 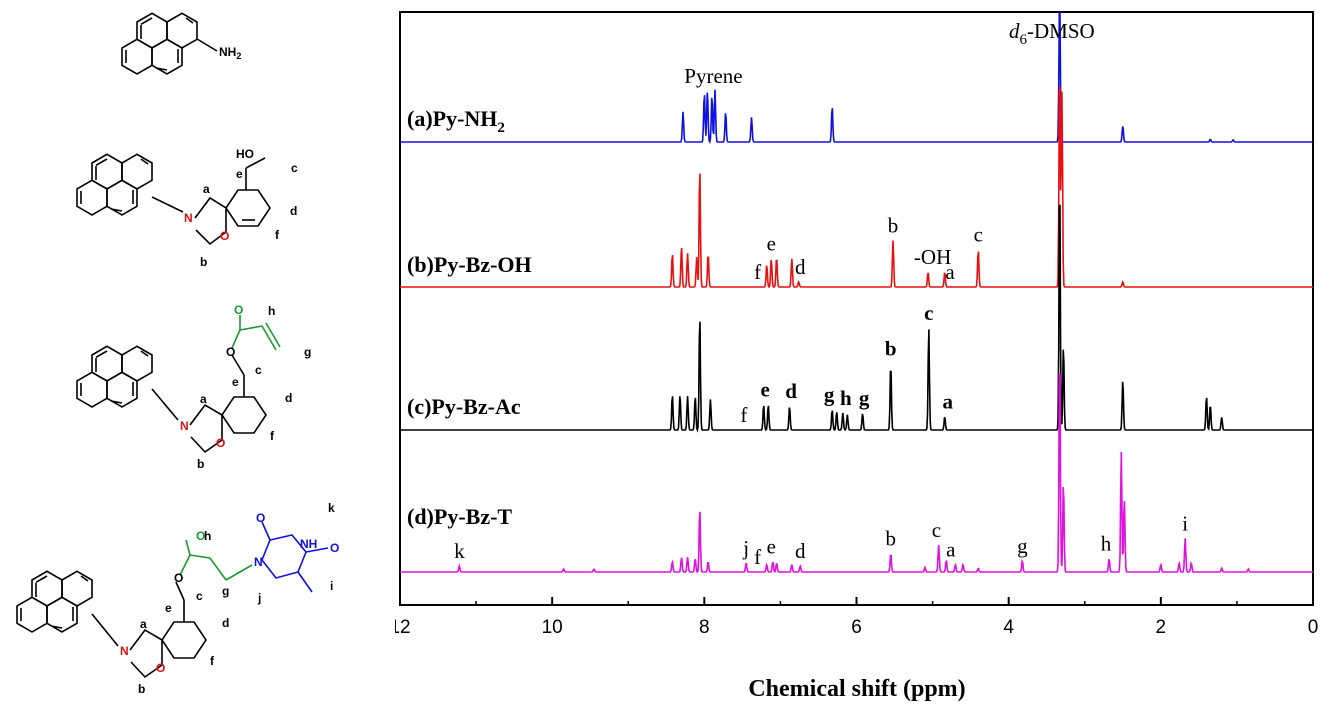 I want to click on label-k: k, so click(x=331, y=508).